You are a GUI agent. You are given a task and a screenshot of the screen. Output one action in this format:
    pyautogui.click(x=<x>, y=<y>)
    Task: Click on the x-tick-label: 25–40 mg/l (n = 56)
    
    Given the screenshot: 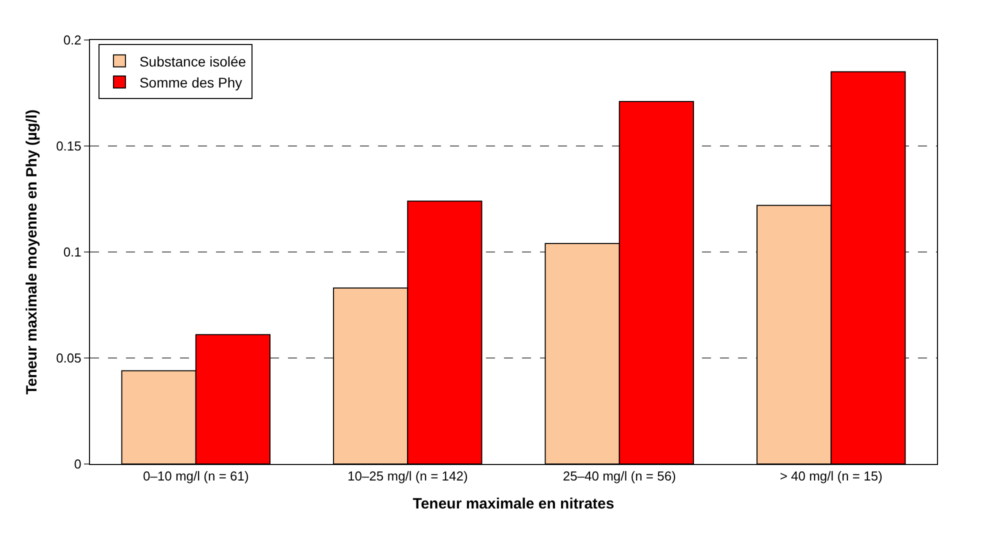 What is the action you would take?
    pyautogui.click(x=619, y=476)
    